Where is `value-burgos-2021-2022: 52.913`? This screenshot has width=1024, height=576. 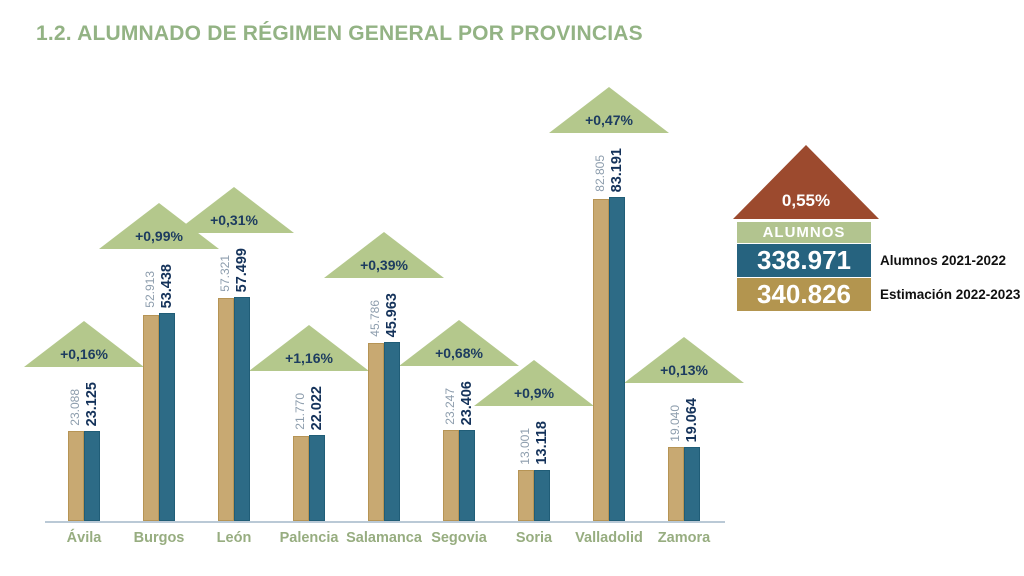
value-burgos-2021-2022: 52.913 is located at coordinates (150, 289).